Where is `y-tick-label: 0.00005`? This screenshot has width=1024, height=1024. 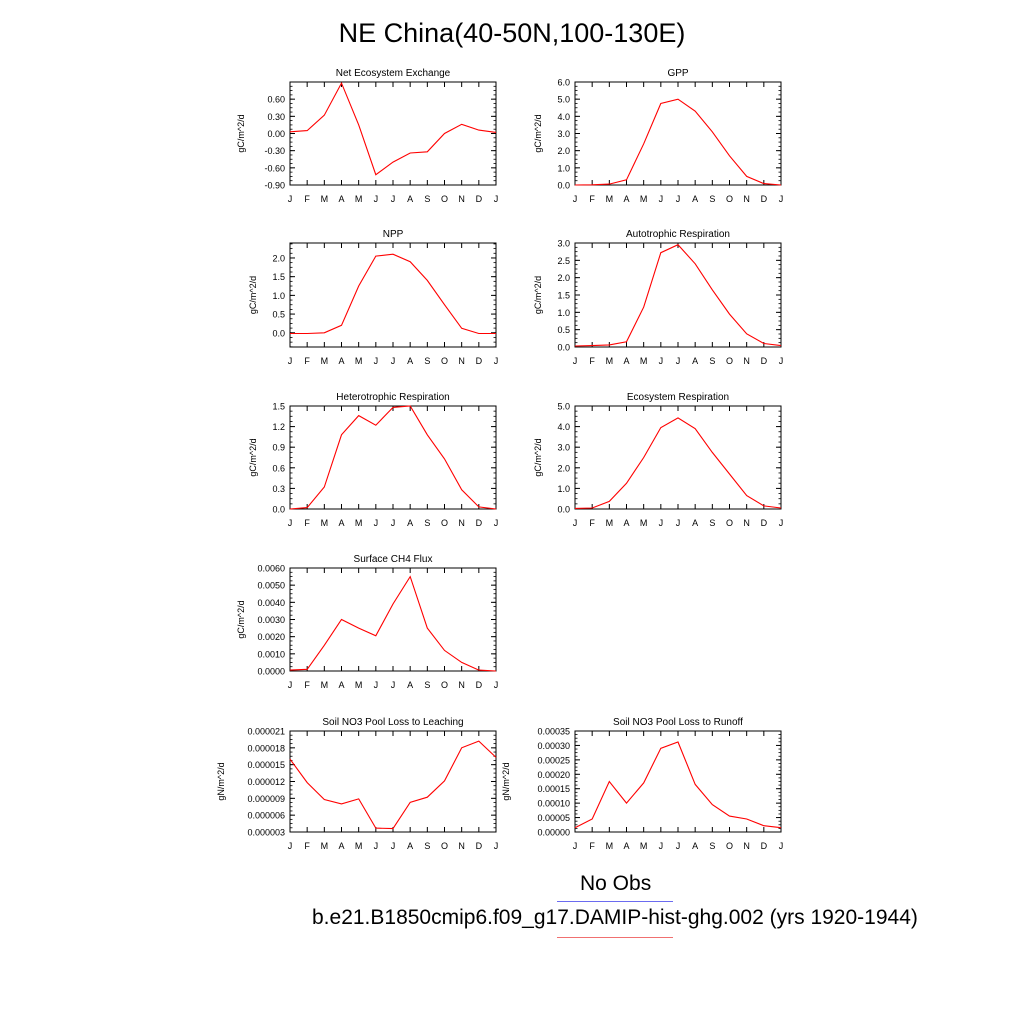 y-tick-label: 0.00005 is located at coordinates (553, 818).